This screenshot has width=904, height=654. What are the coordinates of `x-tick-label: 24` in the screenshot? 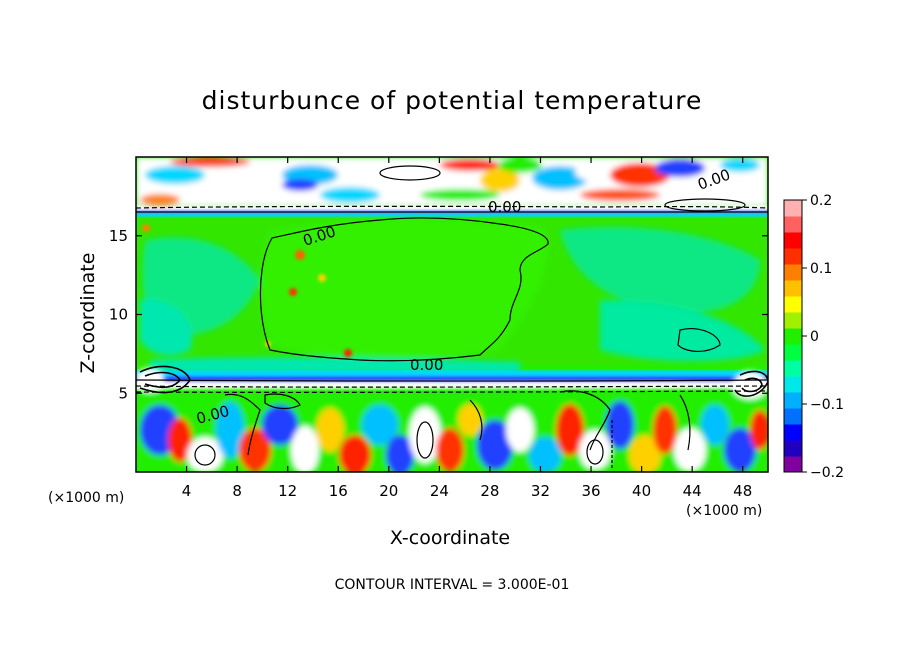 It's located at (439, 491).